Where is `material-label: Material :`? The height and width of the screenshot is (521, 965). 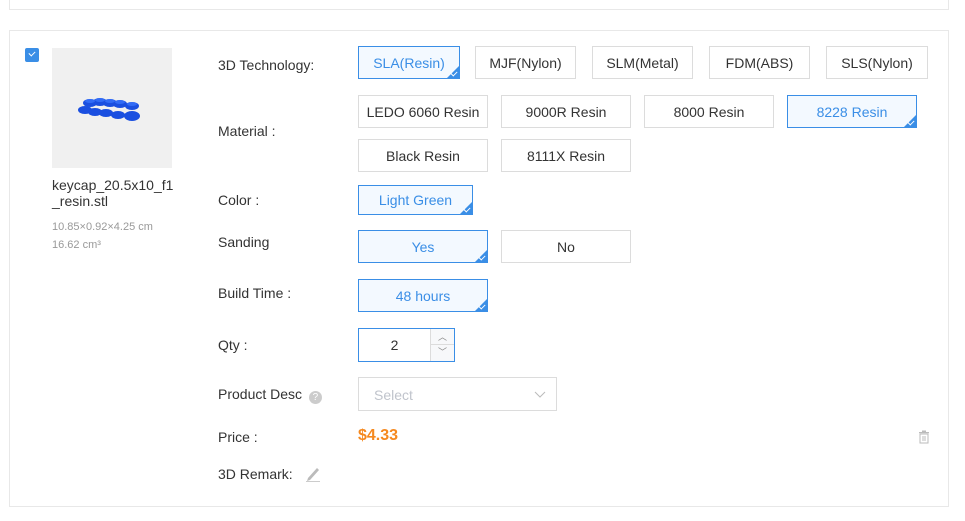 material-label: Material : is located at coordinates (247, 131).